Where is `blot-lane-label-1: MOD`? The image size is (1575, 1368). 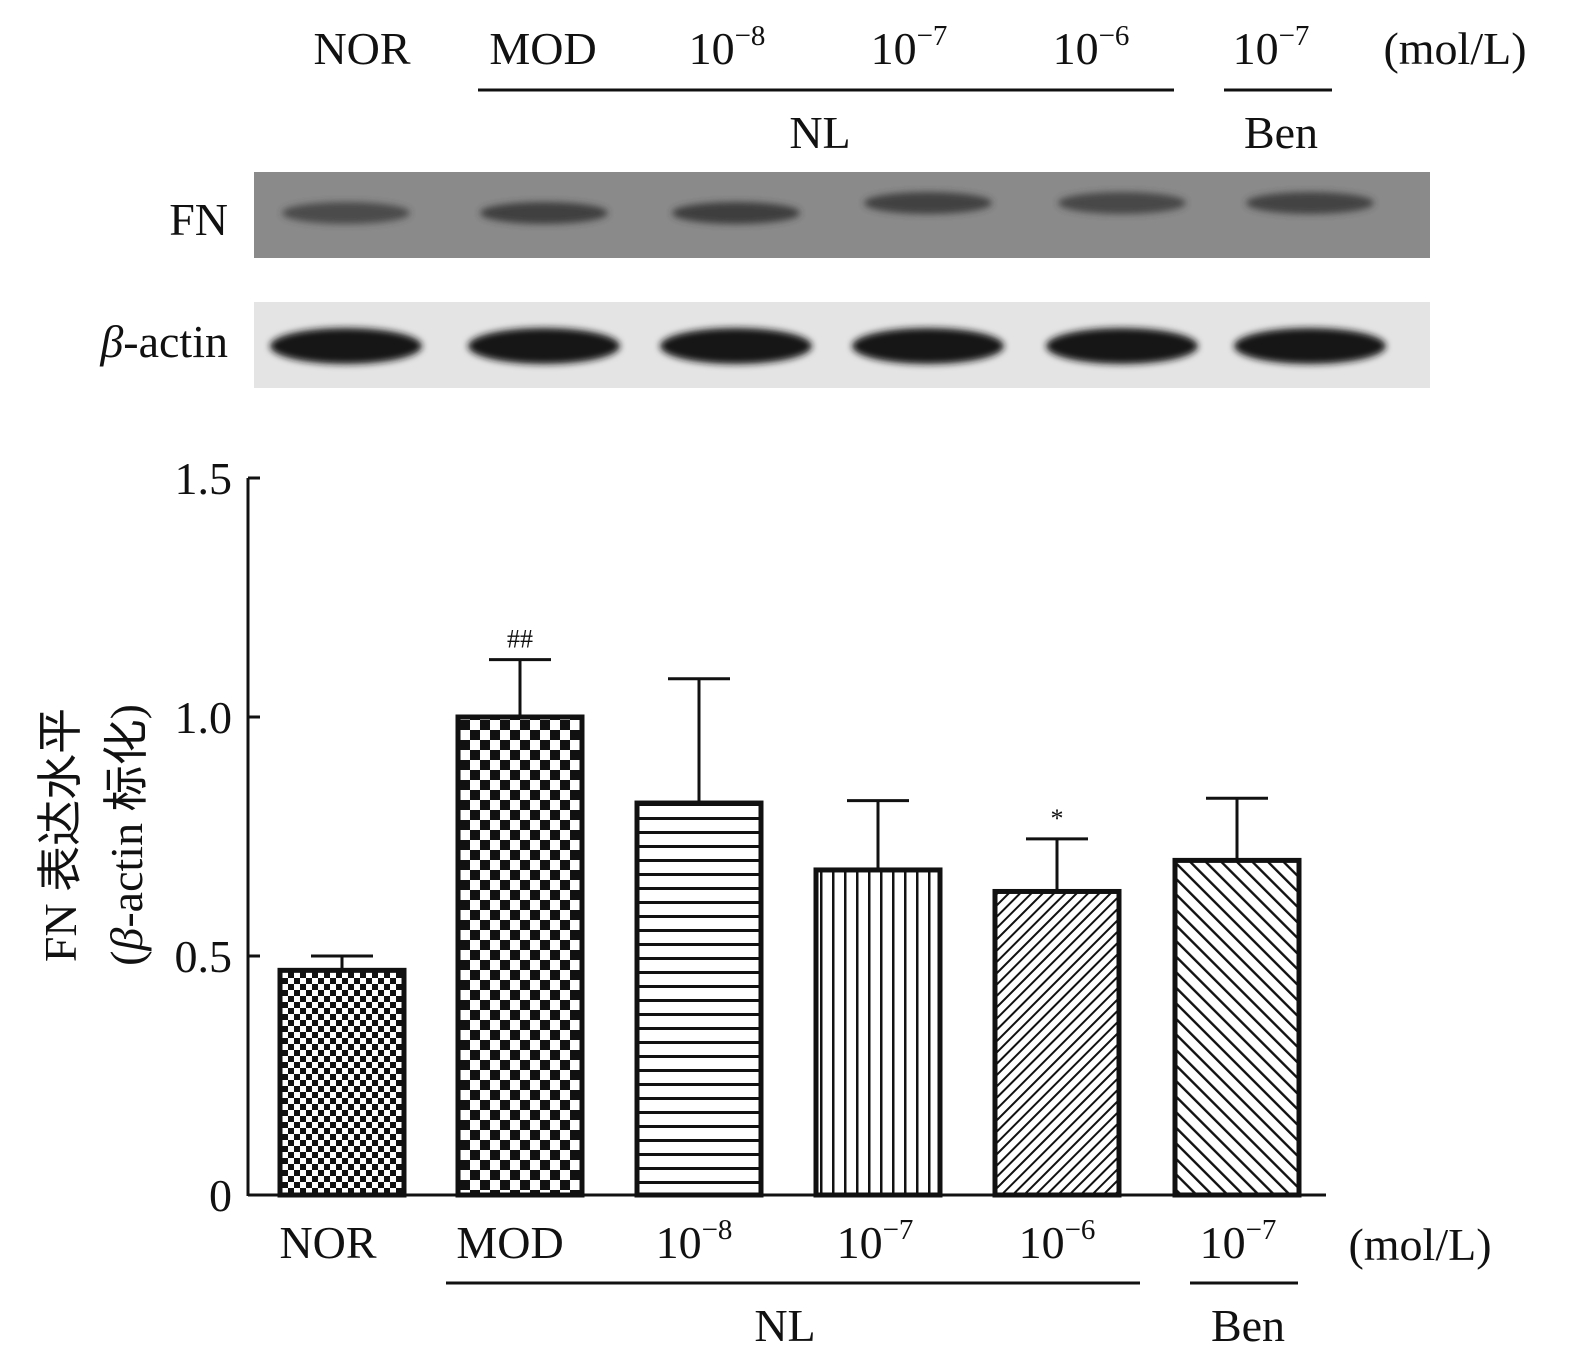
blot-lane-label-1: MOD is located at coordinates (542, 48).